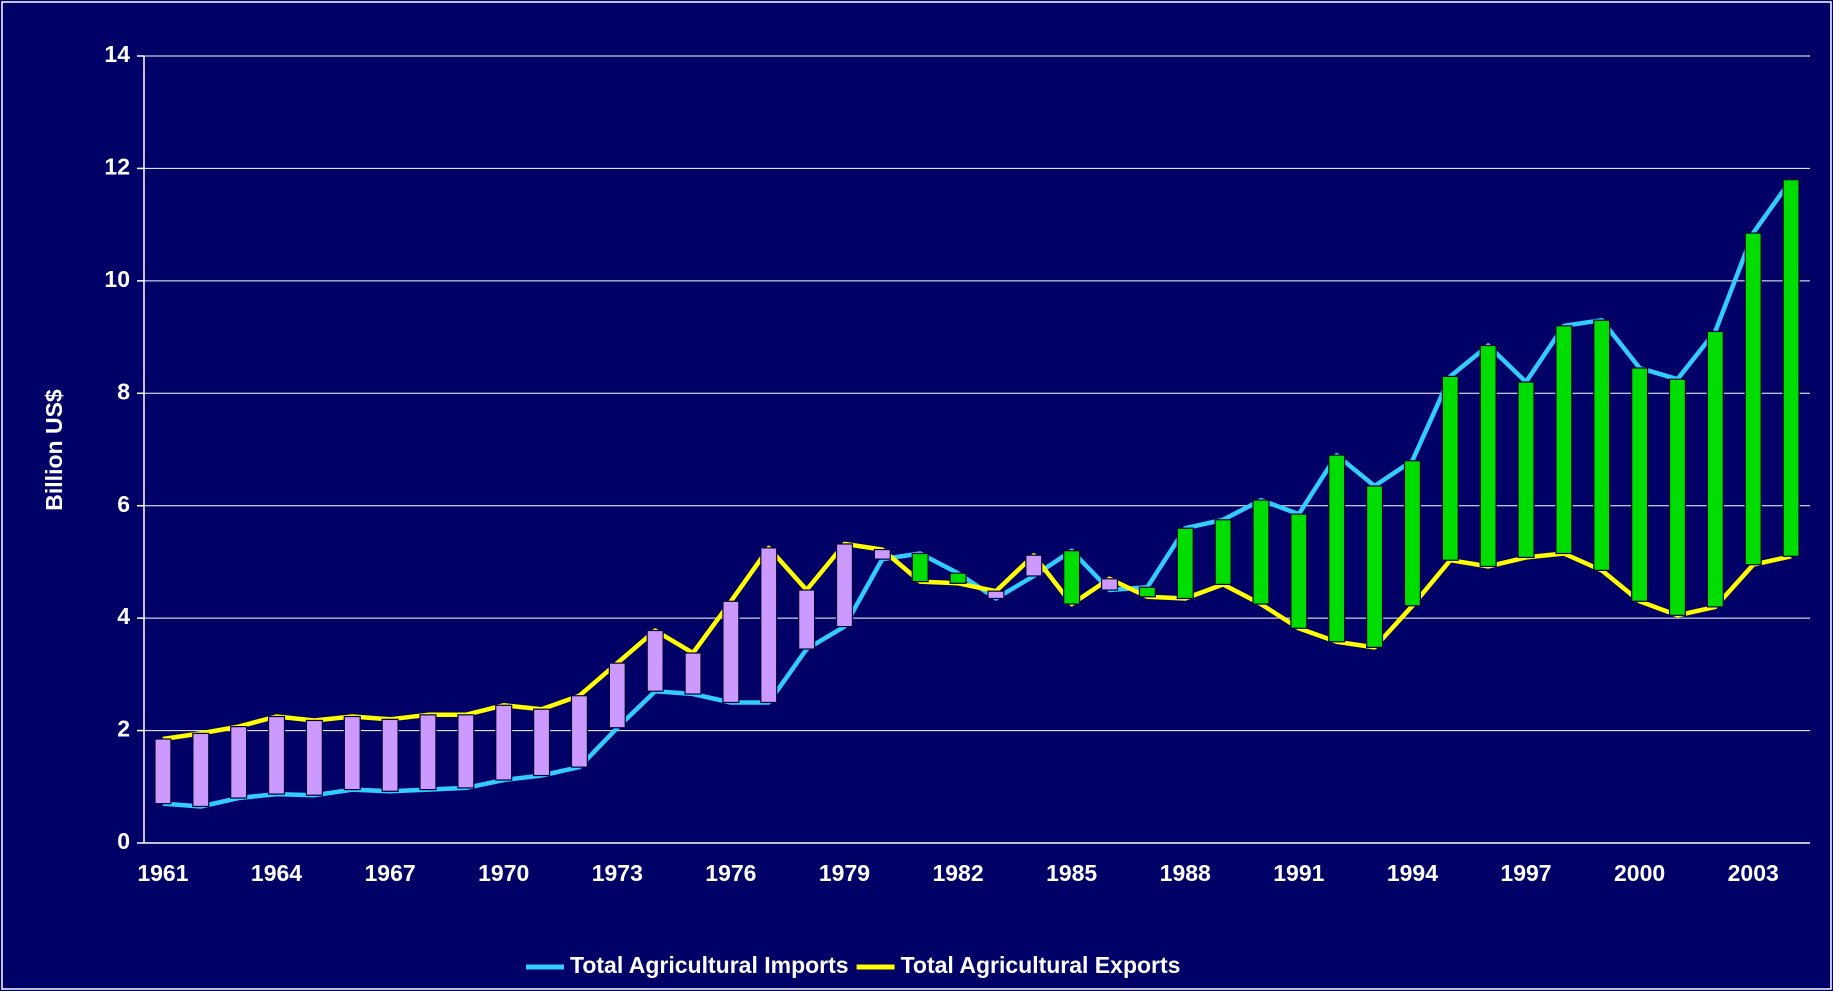 Image resolution: width=1833 pixels, height=991 pixels. Describe the element at coordinates (123, 504) in the screenshot. I see `y-tick-label: 6` at that location.